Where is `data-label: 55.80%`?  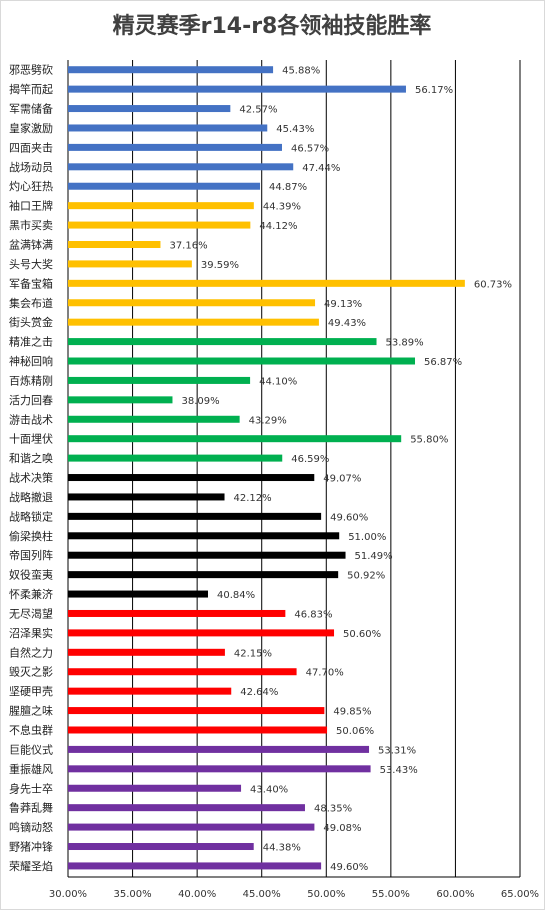
data-label: 55.80% is located at coordinates (429, 440).